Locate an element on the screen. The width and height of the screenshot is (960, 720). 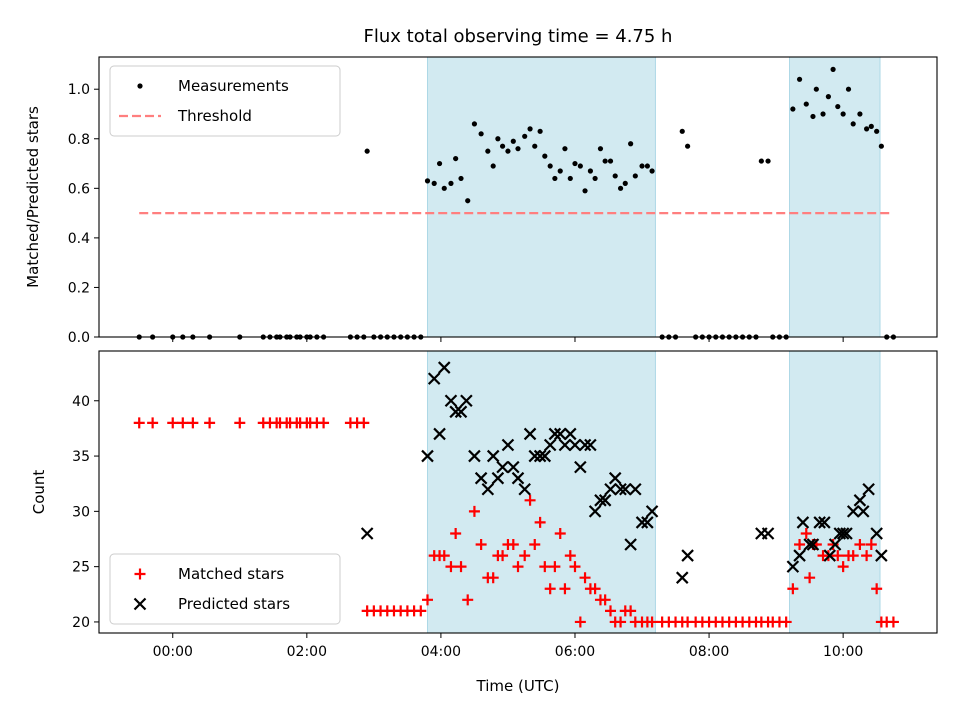
x-tick-label-1: 02:00 is located at coordinates (307, 652).